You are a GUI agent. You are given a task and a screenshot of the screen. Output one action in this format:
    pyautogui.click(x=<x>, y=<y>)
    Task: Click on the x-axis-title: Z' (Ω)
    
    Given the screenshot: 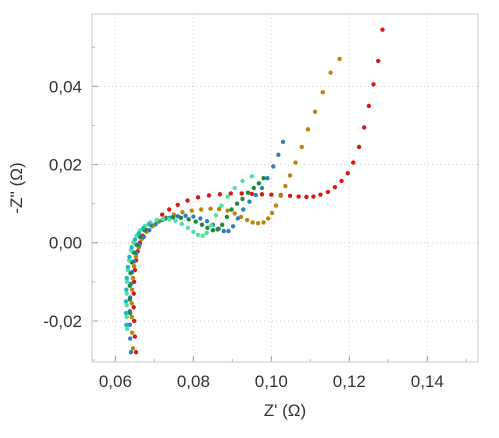 What is the action you would take?
    pyautogui.click(x=285, y=410)
    